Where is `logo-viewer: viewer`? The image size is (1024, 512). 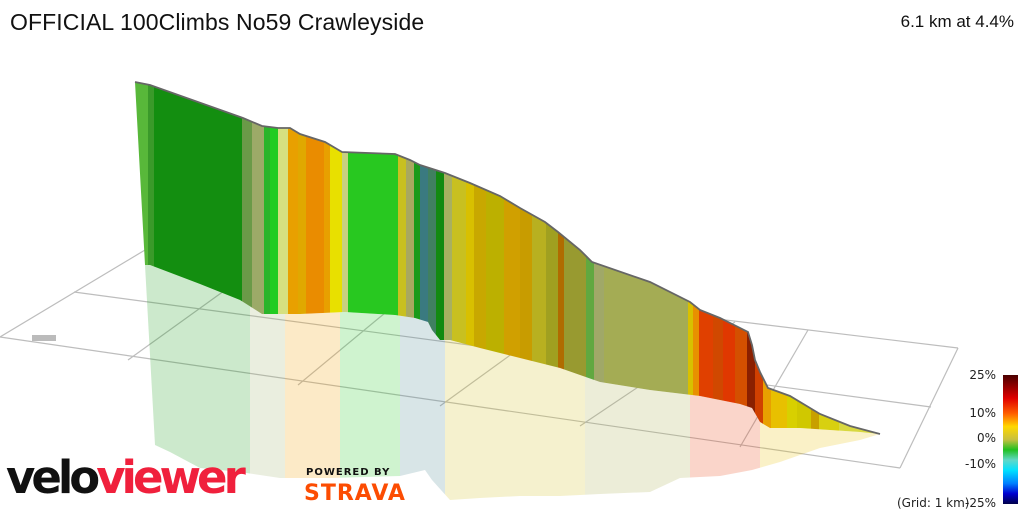 logo-viewer: viewer is located at coordinates (171, 477).